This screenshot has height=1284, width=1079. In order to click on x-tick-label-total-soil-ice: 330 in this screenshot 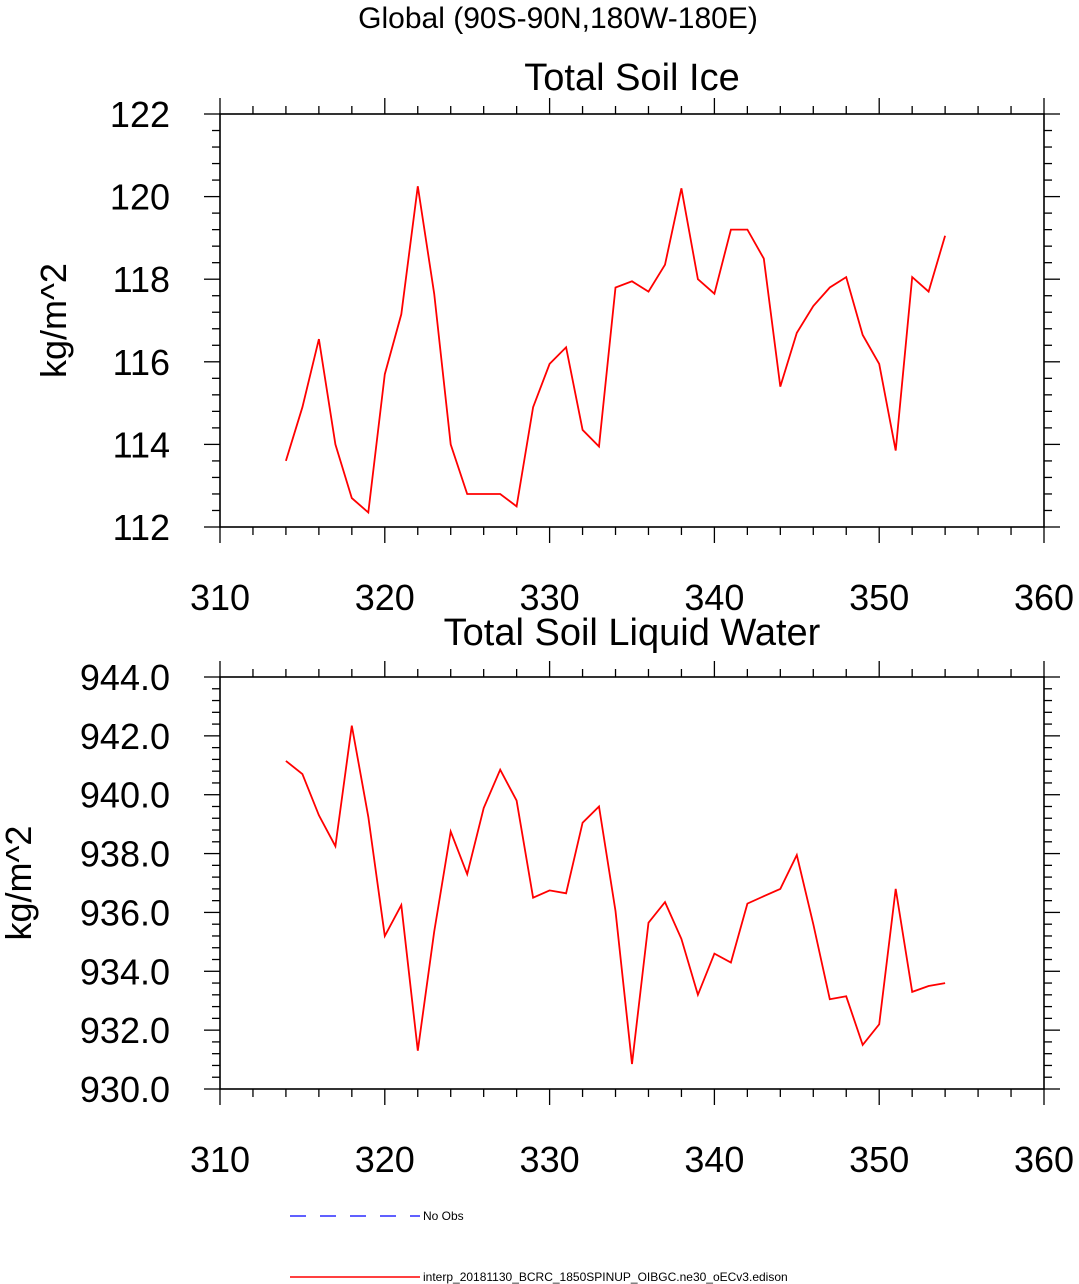, I will do `click(550, 597)`.